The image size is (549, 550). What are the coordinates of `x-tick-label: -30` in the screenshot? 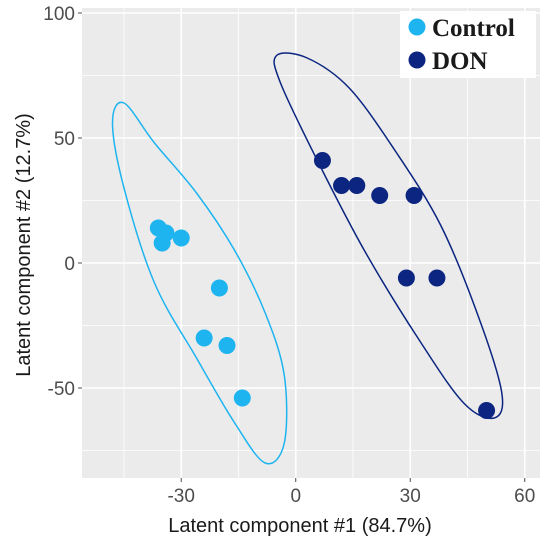 It's located at (180, 496).